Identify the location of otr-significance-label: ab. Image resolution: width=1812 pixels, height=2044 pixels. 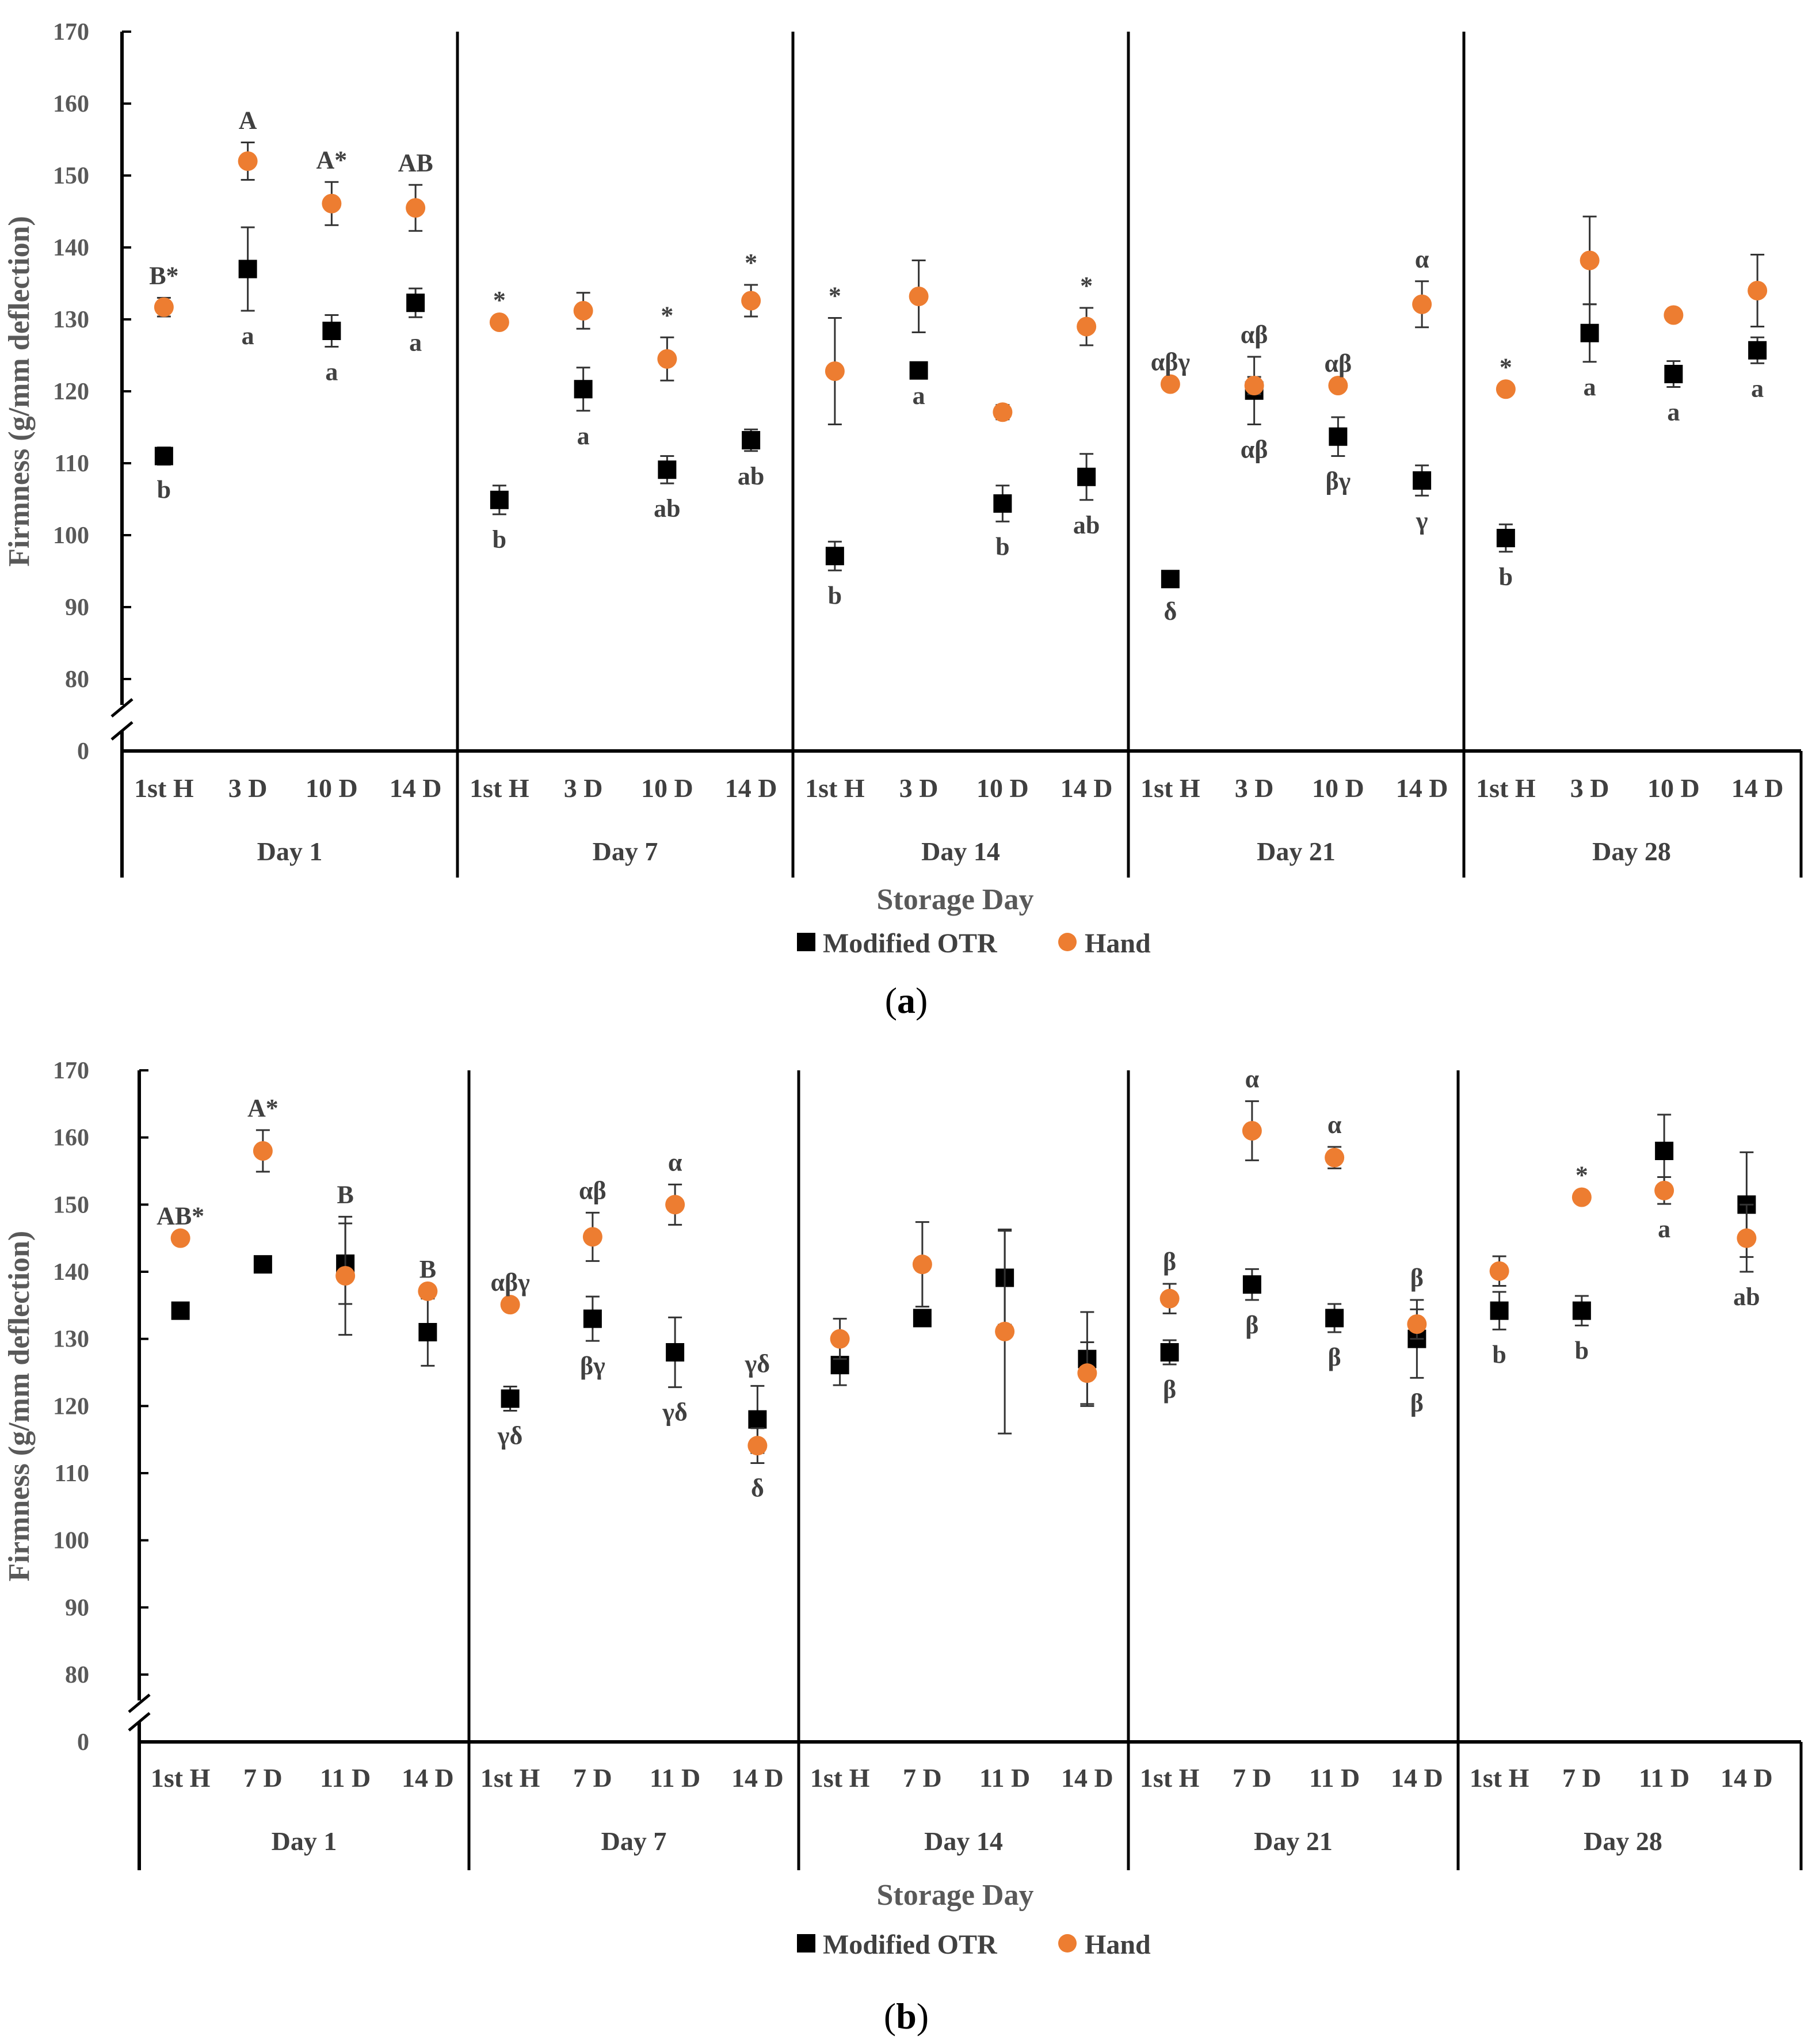
(667, 508).